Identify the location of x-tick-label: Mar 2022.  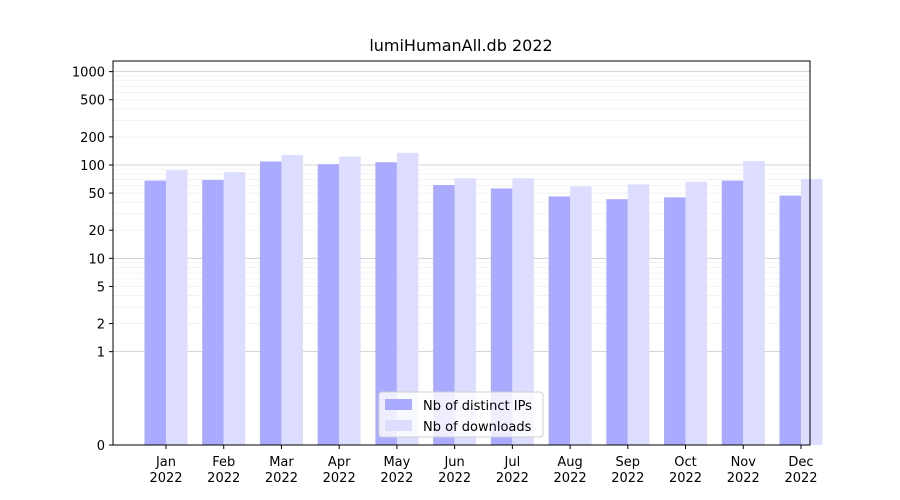
(281, 470).